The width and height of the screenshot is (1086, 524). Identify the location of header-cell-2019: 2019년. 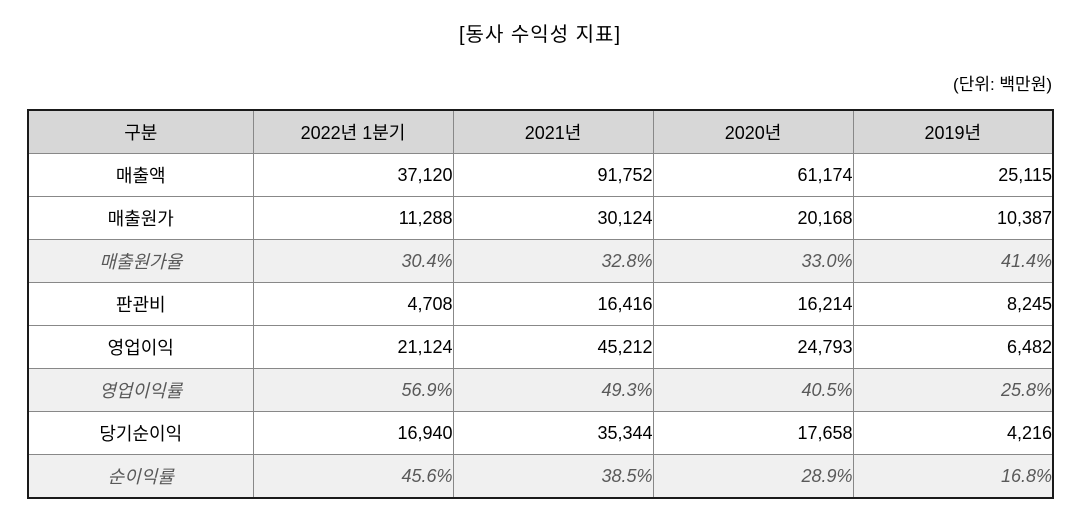
(953, 131).